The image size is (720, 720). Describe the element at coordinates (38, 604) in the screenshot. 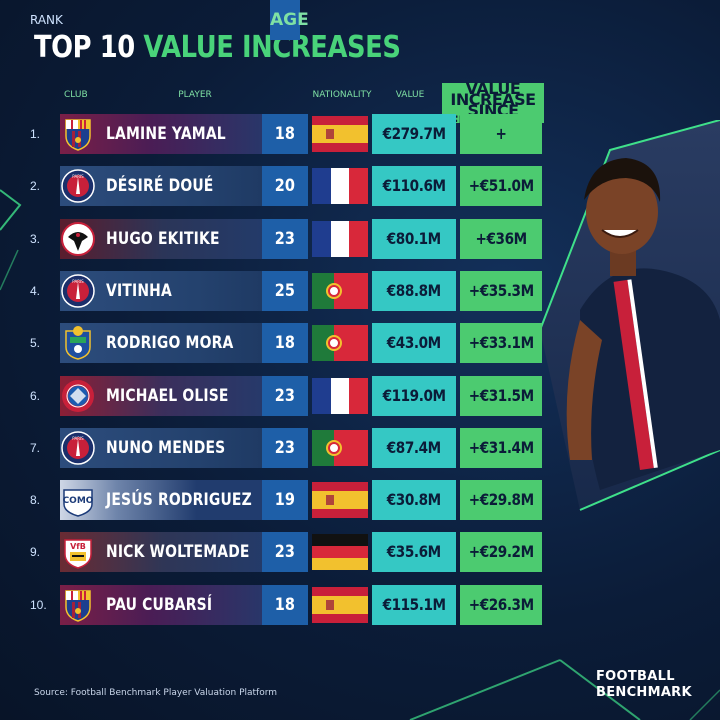

I see `rank-cell: 10.` at that location.